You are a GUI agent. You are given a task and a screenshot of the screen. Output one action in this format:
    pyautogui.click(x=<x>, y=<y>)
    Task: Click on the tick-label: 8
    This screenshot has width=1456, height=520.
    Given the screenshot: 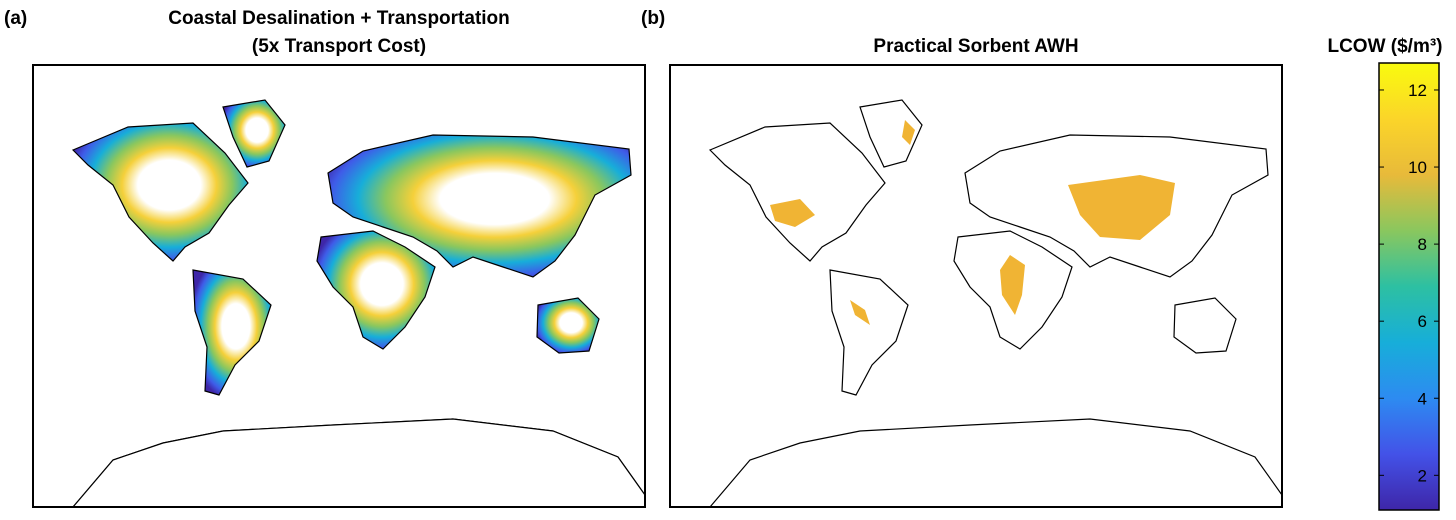 What is the action you would take?
    pyautogui.click(x=1422, y=244)
    